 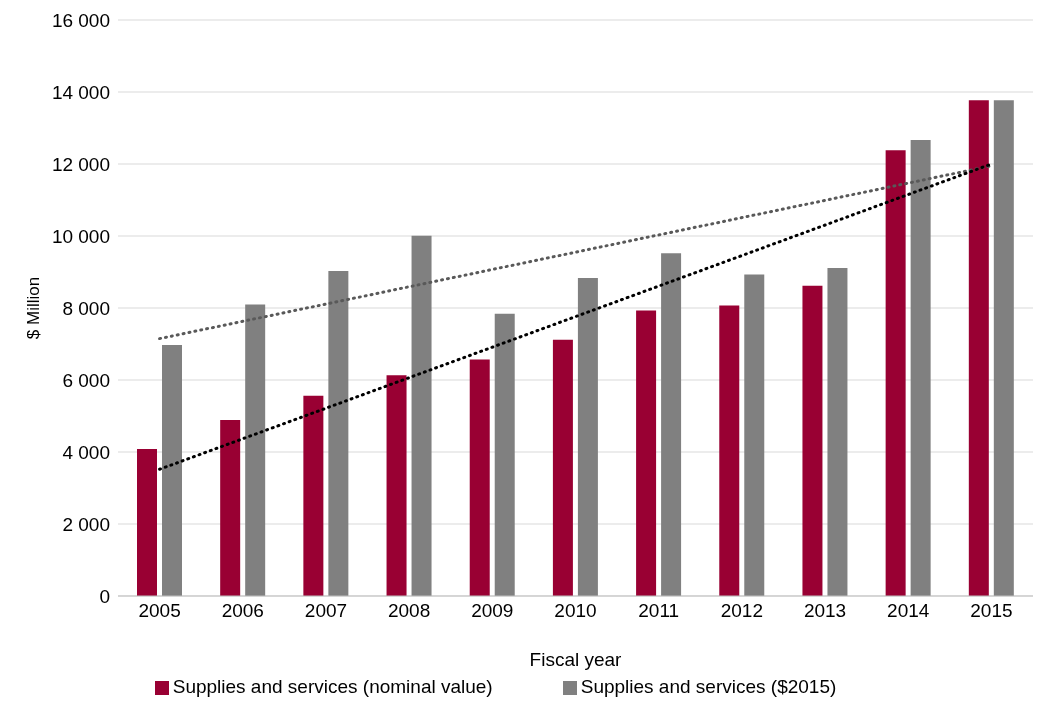 I want to click on x-tick-label: 2006, so click(x=242, y=611).